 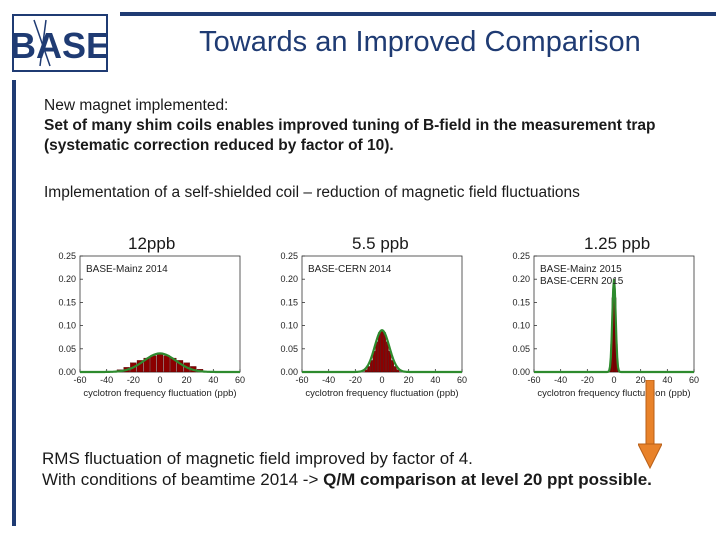 I want to click on left-rule, so click(x=14, y=303).